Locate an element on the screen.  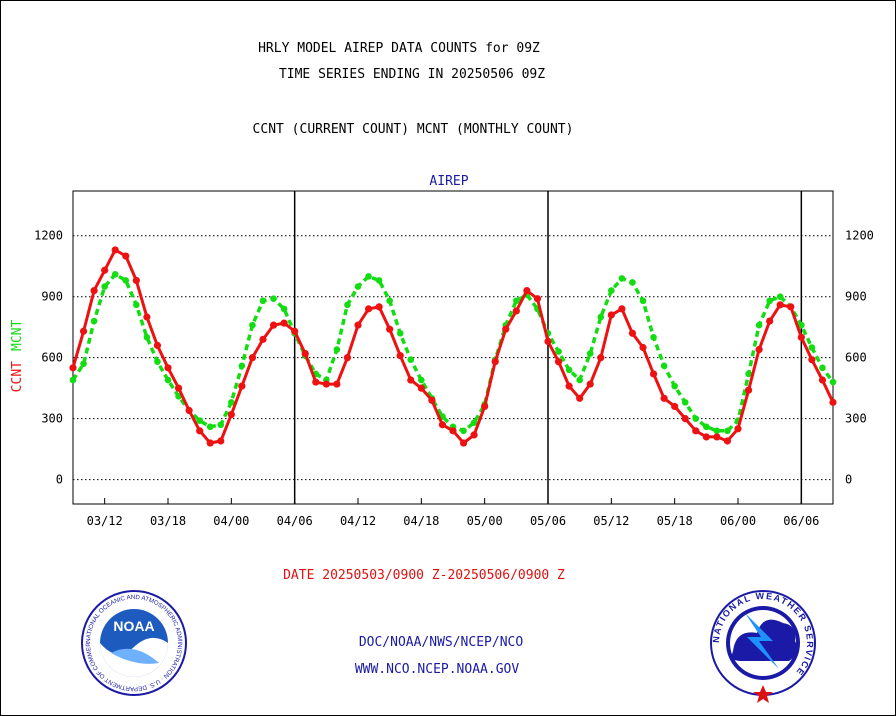
header-subtitle: TIME SERIES ENDING IN 20250506 09Z is located at coordinates (412, 74).